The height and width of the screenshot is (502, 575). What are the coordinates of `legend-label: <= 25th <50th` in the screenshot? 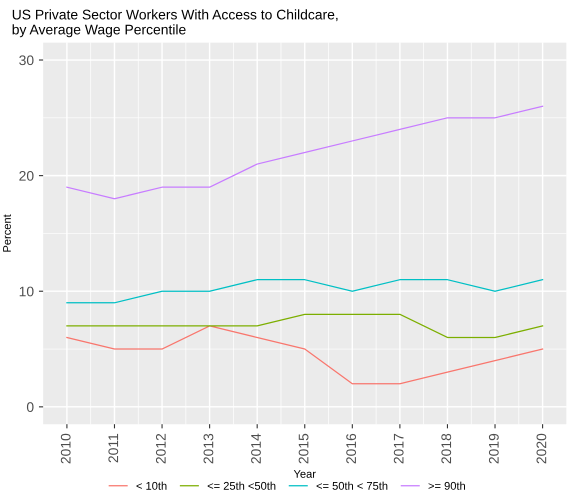 It's located at (242, 486).